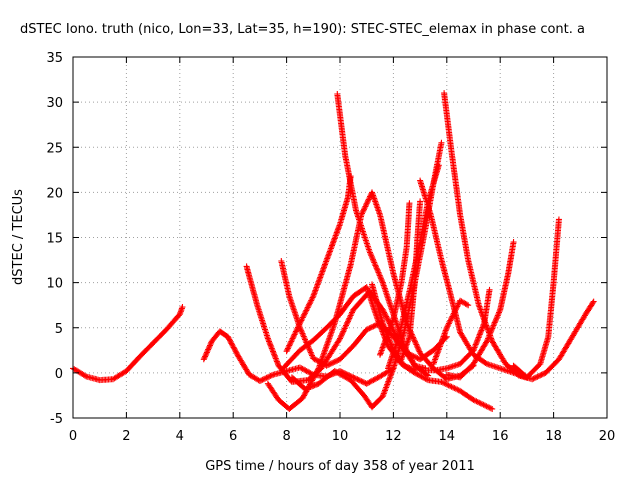 This screenshot has width=640, height=480. Describe the element at coordinates (59, 329) in the screenshot. I see `y-tick-label: 5` at that location.